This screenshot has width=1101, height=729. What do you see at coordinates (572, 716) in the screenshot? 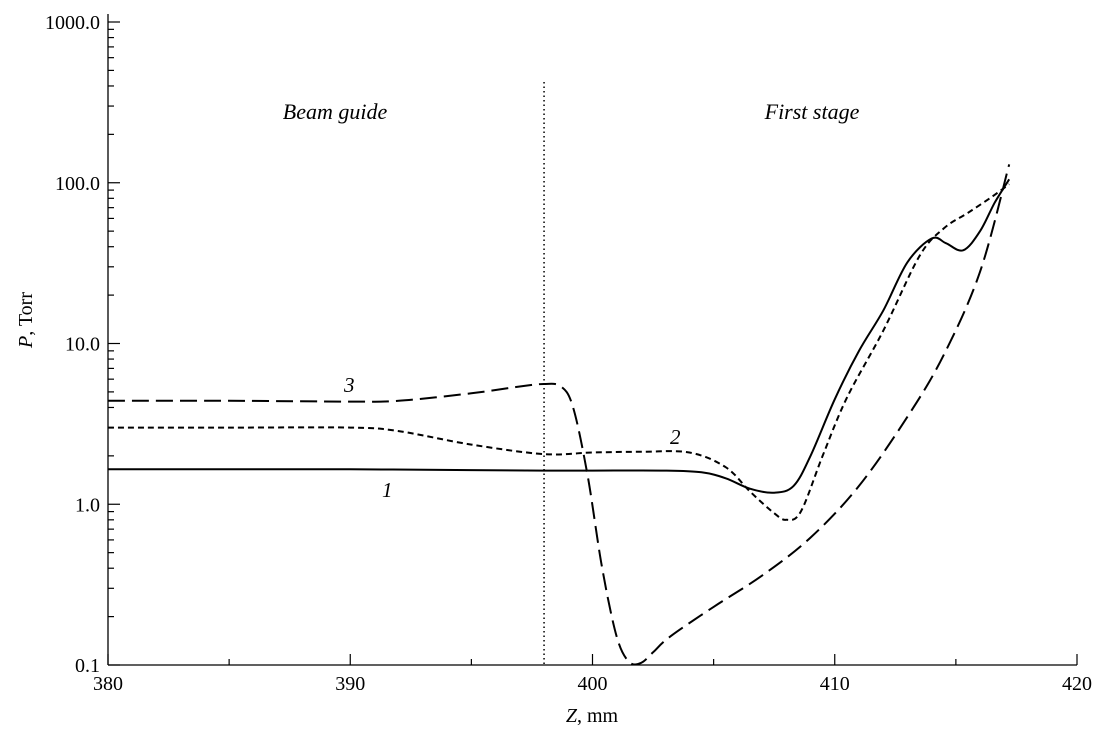
I see `x-axis-variable: Z` at bounding box center [572, 716].